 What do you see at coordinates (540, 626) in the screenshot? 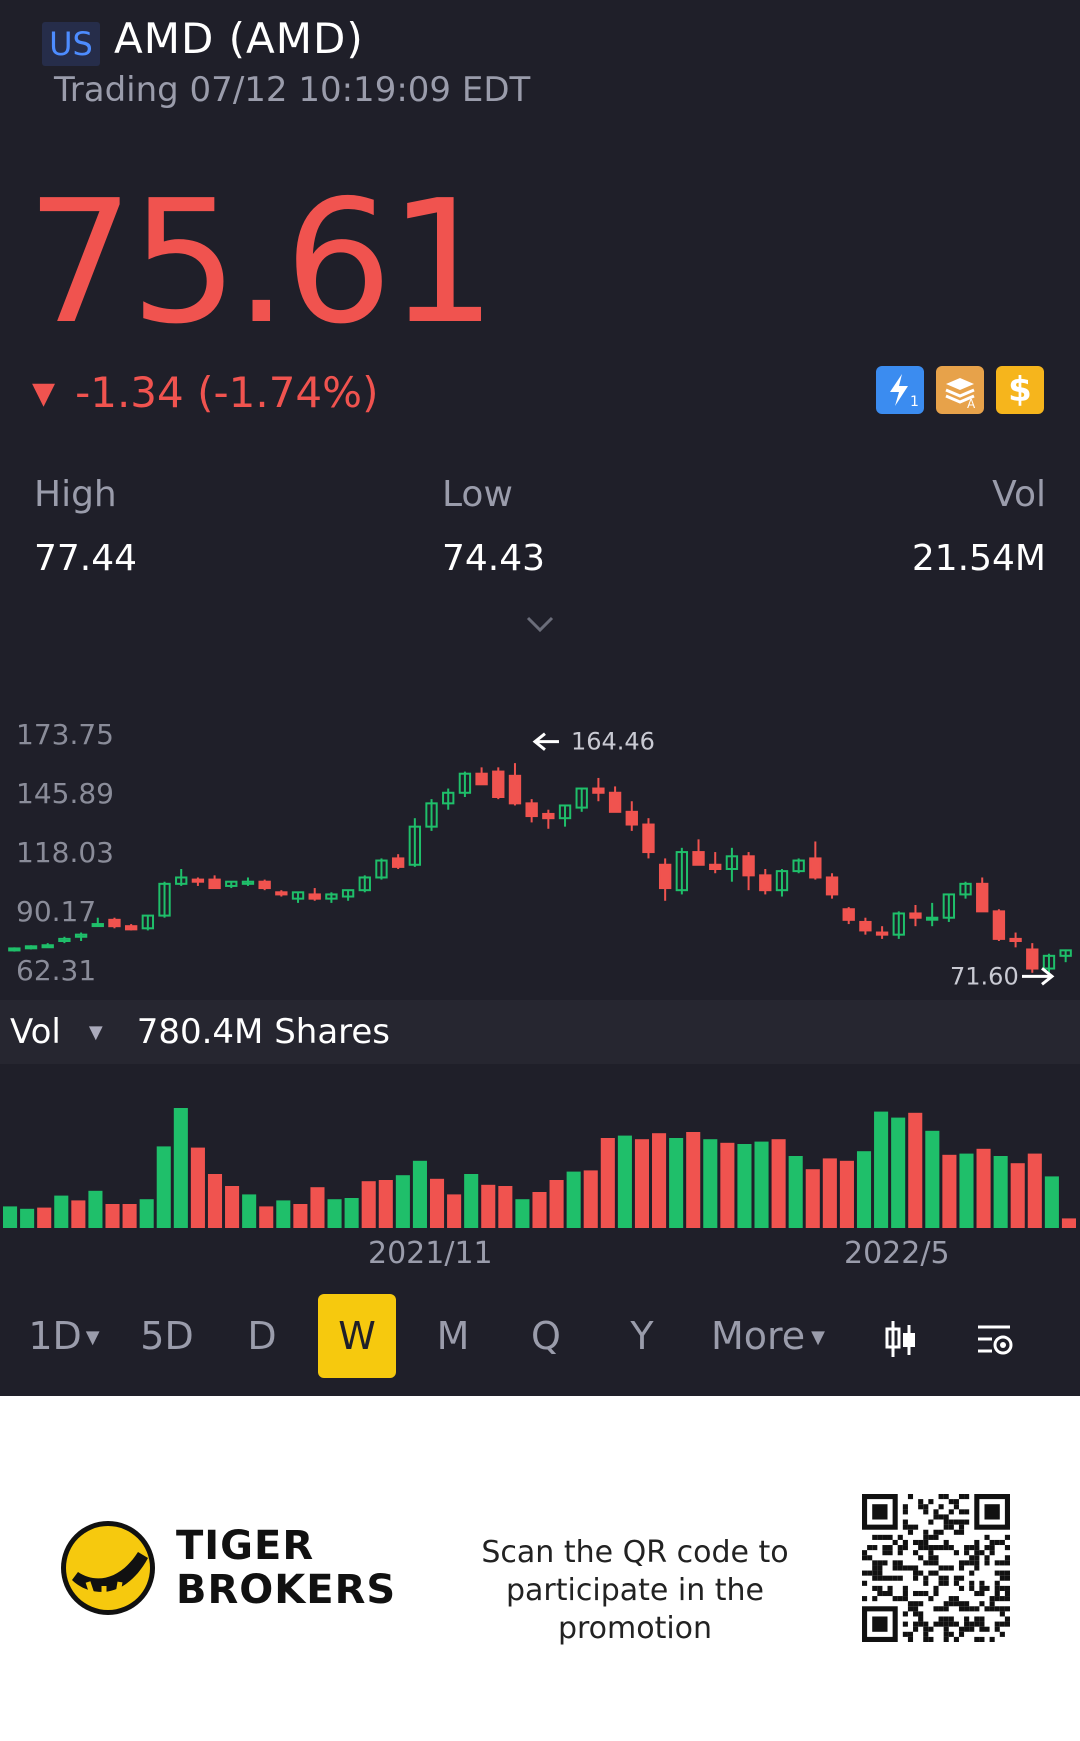
I see `expand-chevron-icon` at bounding box center [540, 626].